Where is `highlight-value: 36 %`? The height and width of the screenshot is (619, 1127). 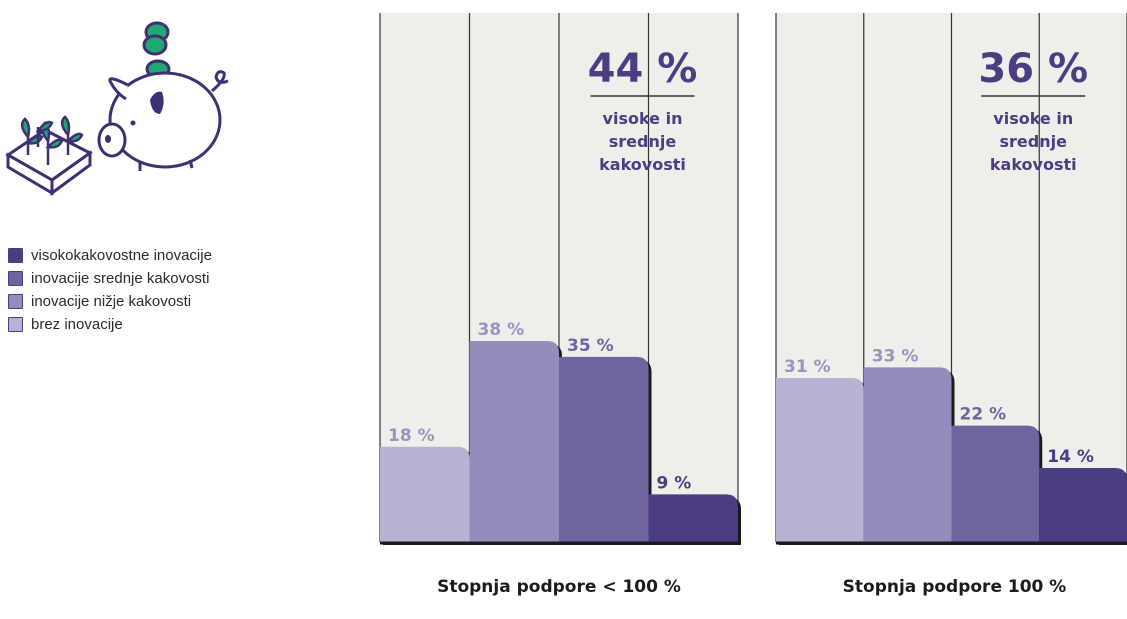 highlight-value: 36 % is located at coordinates (1033, 69).